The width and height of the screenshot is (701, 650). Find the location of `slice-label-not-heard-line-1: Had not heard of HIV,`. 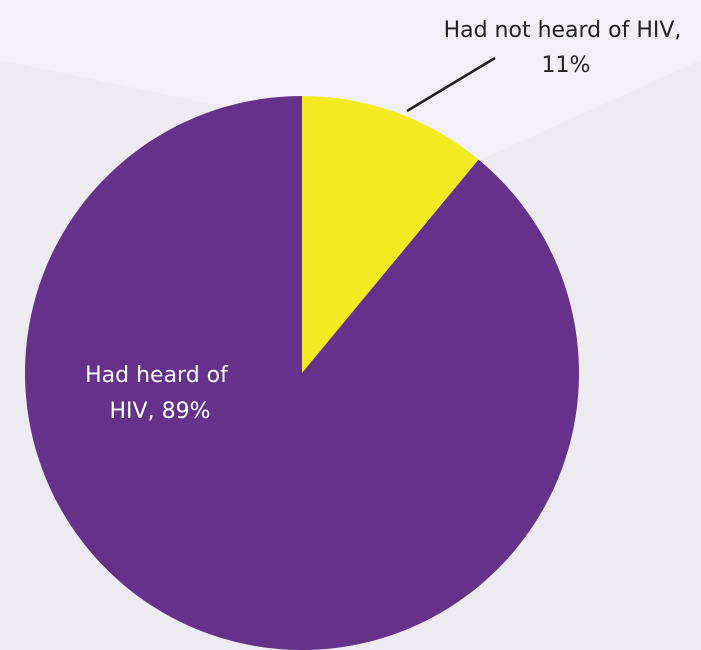

slice-label-not-heard-line-1: Had not heard of HIV, is located at coordinates (563, 30).